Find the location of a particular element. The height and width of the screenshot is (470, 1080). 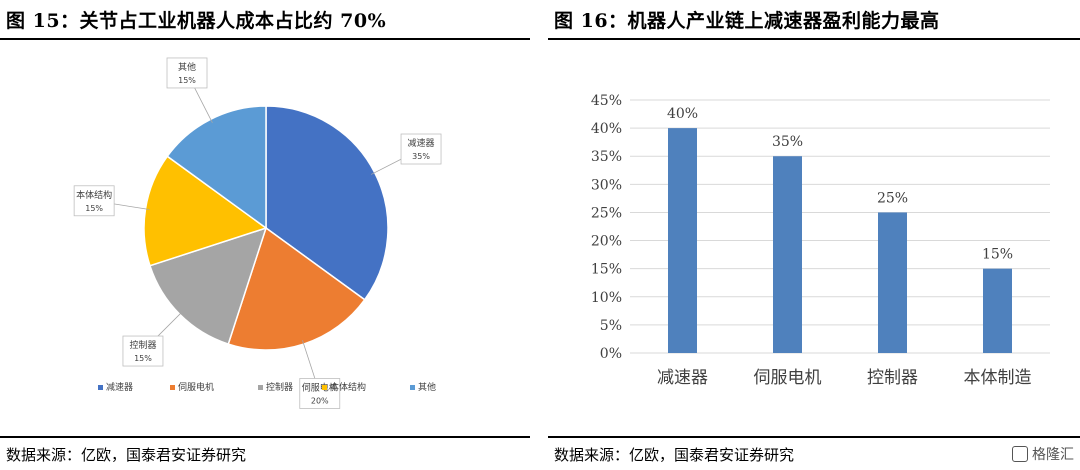

bar-category-label-2: 控制器 is located at coordinates (892, 378).